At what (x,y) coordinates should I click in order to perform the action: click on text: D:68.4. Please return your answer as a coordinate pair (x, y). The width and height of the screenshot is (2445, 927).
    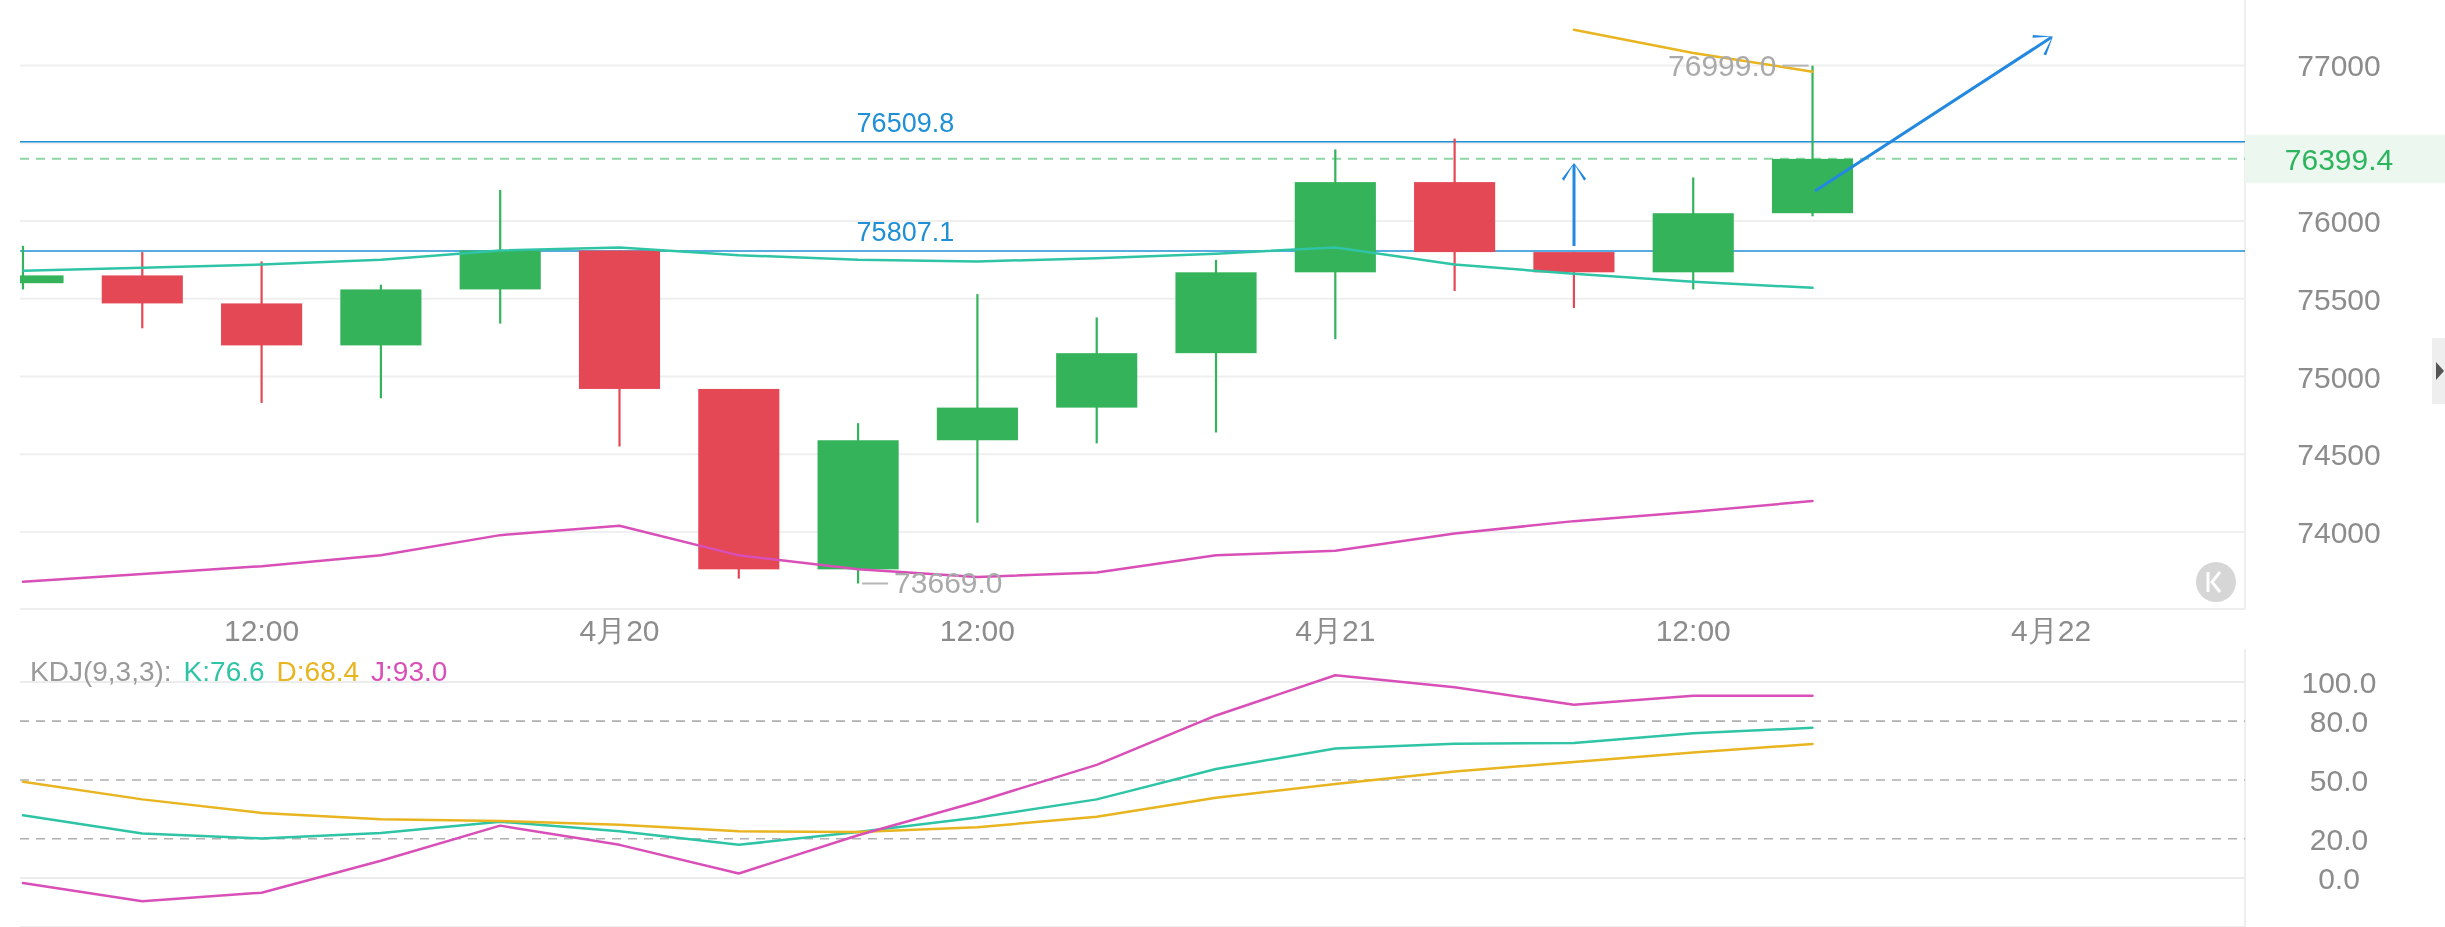
    Looking at the image, I should click on (318, 671).